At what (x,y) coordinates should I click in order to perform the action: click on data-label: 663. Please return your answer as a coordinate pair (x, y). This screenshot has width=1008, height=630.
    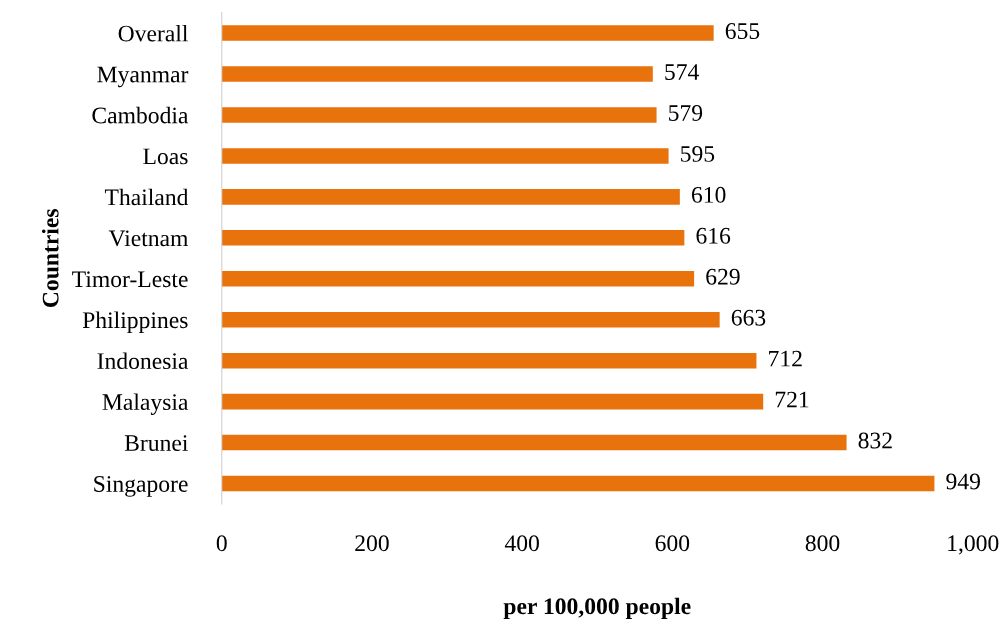
    Looking at the image, I should click on (748, 317).